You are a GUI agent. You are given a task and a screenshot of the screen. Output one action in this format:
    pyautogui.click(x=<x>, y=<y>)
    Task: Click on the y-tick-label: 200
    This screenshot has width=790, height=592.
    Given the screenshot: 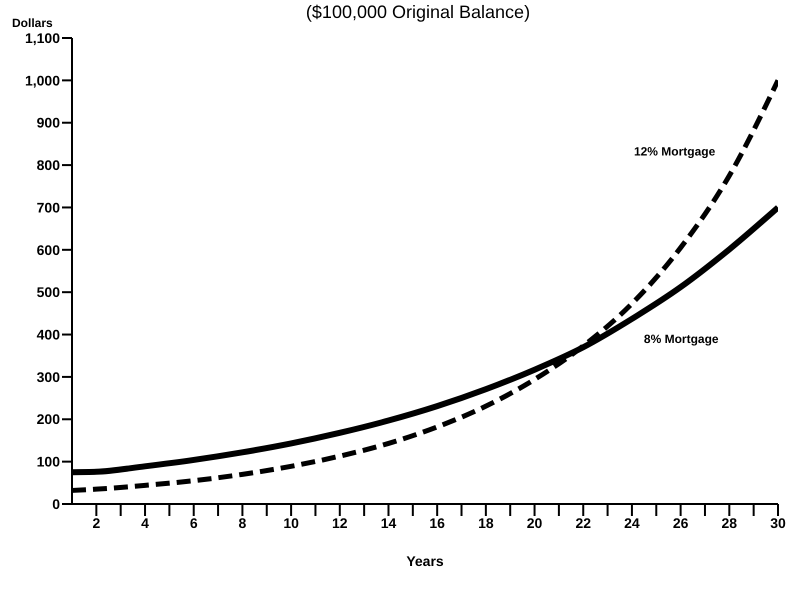 What is the action you would take?
    pyautogui.click(x=48, y=419)
    